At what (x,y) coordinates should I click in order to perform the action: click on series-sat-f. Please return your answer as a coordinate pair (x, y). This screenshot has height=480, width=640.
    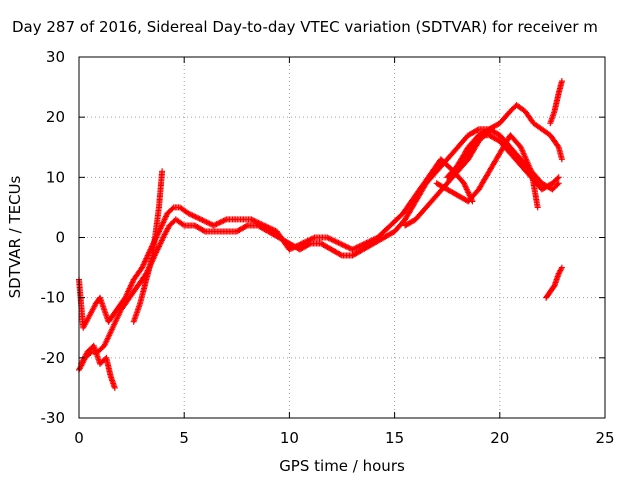
    Looking at the image, I should click on (503, 162).